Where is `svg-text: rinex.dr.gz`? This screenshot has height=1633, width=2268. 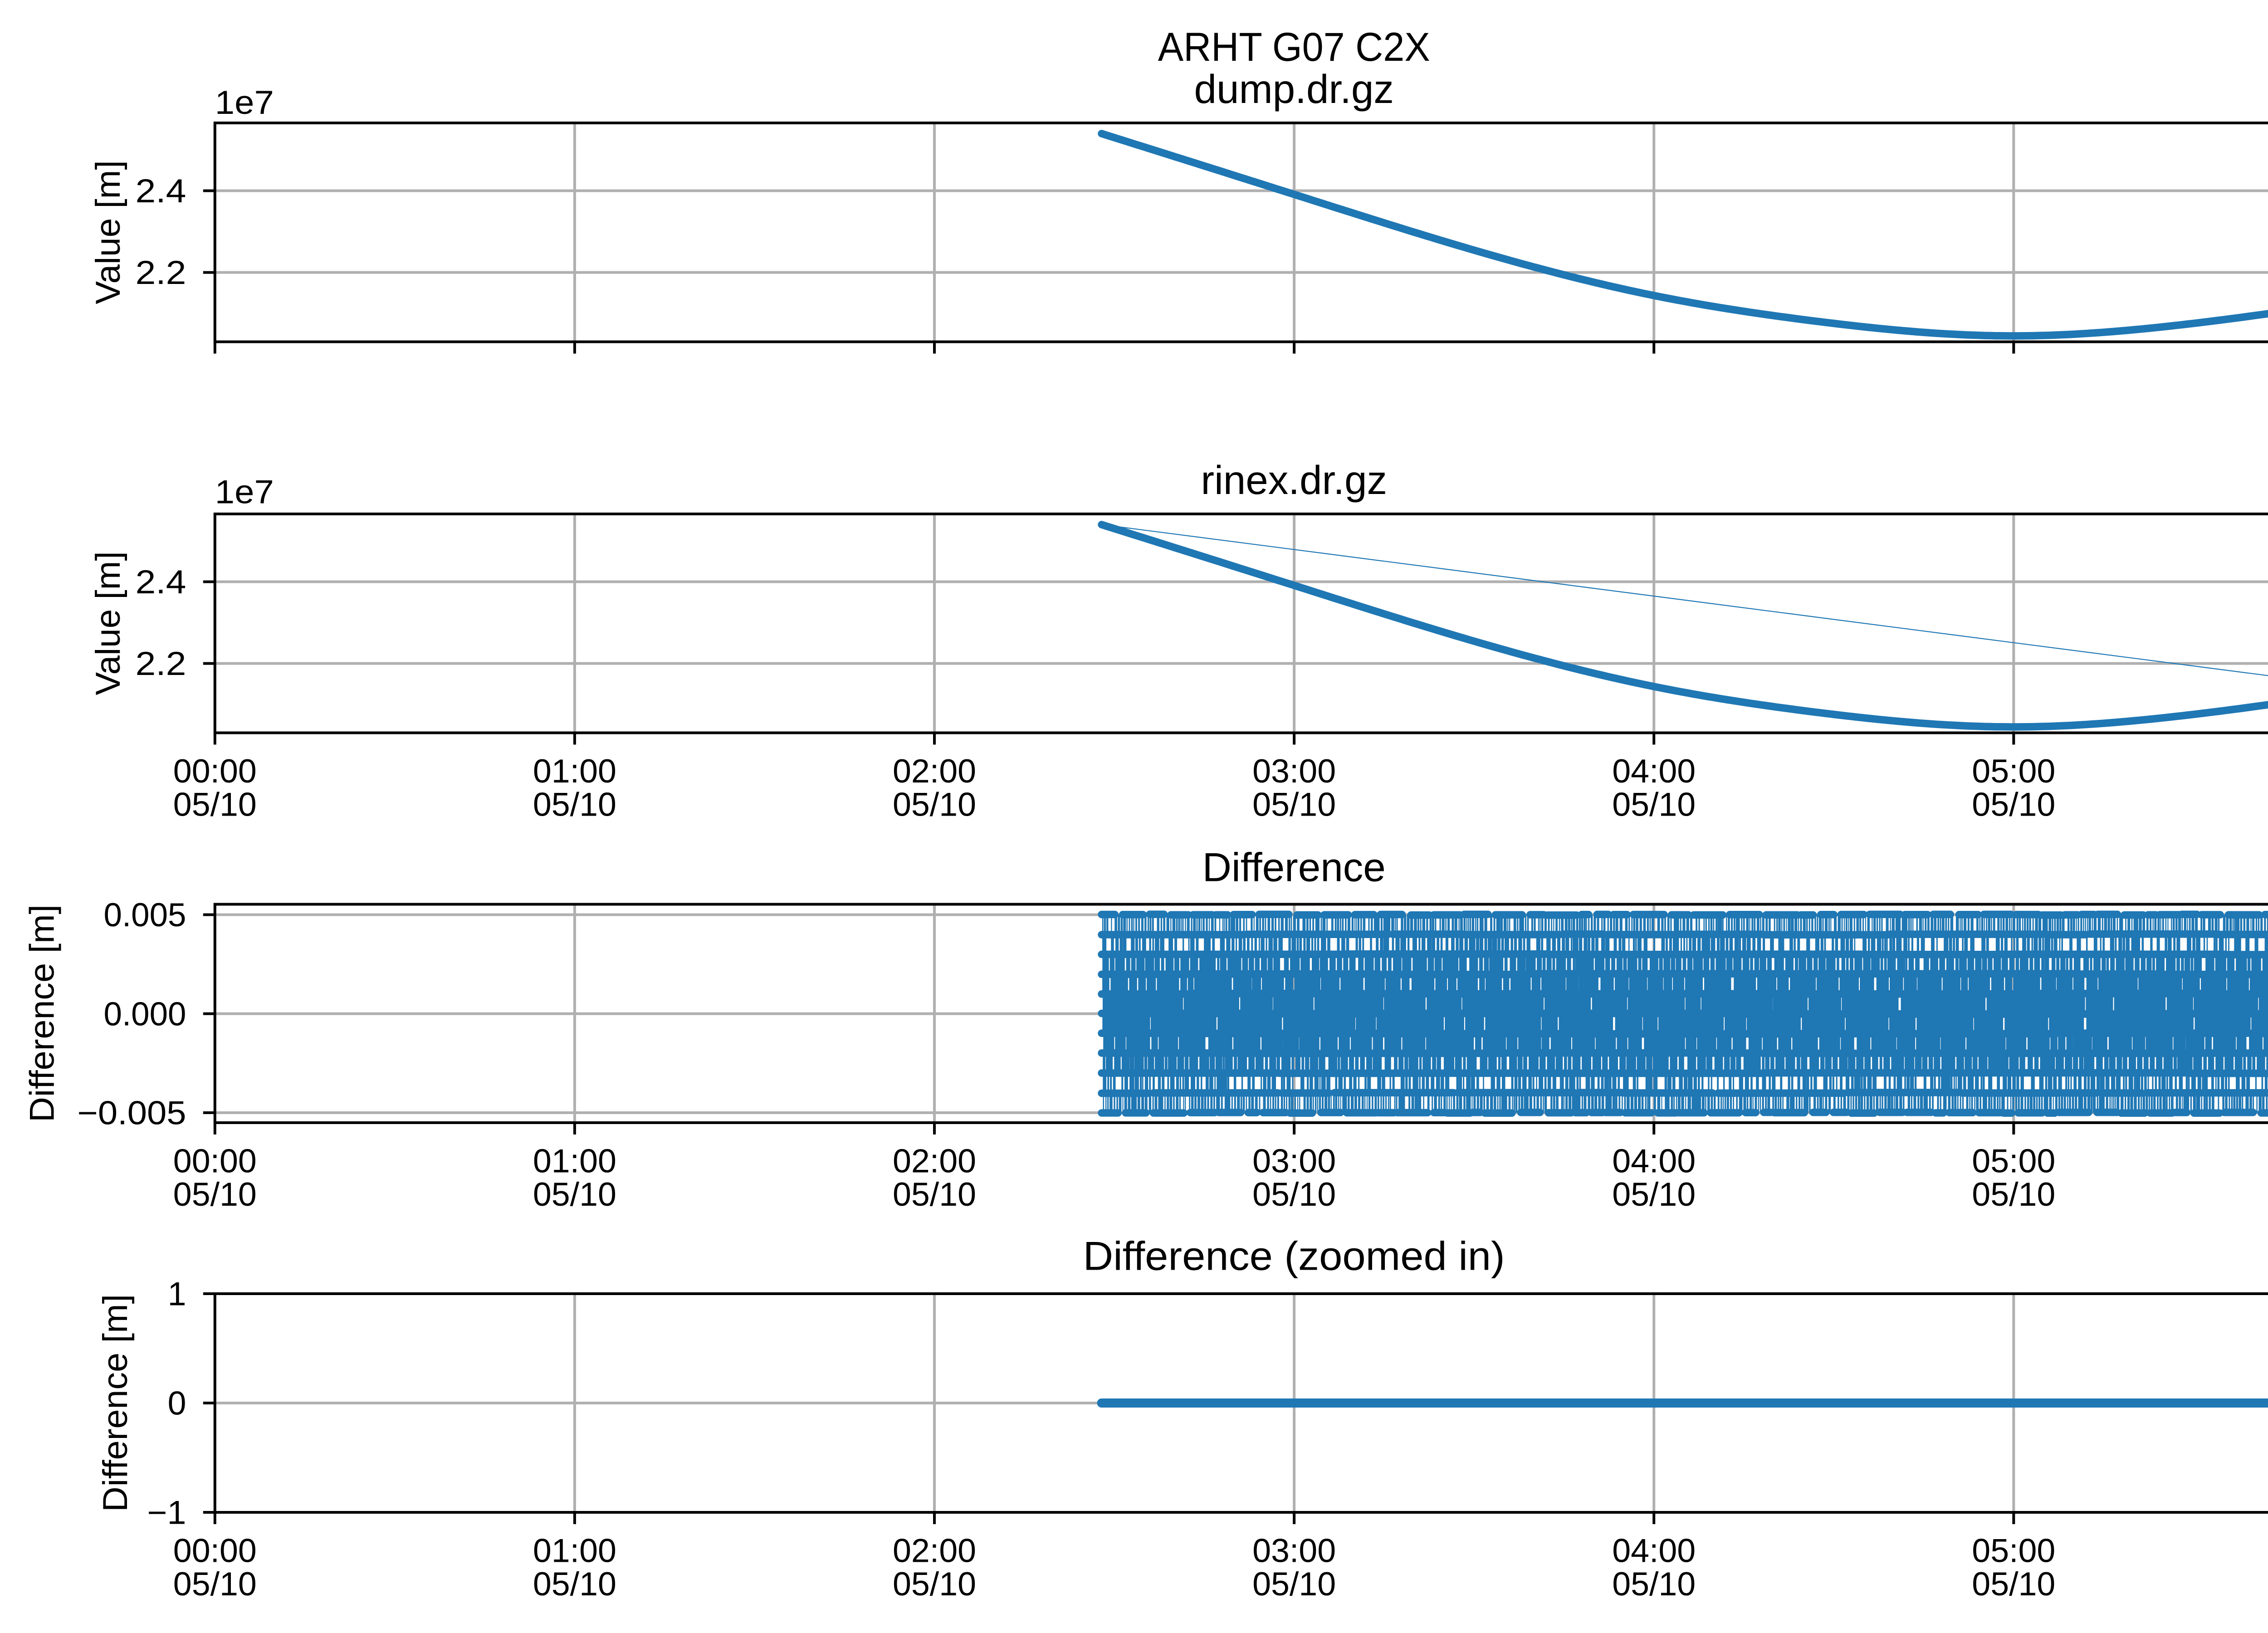
svg-text: rinex.dr.gz is located at coordinates (1294, 480).